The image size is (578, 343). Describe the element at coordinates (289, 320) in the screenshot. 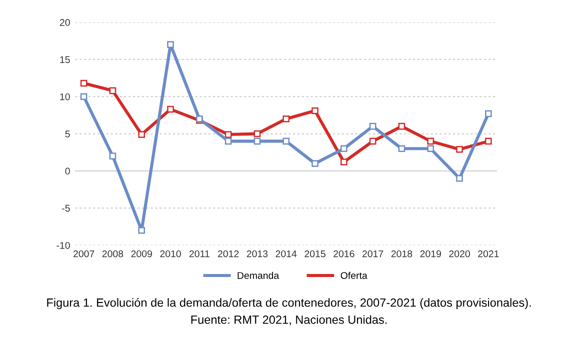

I see `source-note: Fuente: RMT 2021, Naciones Unidas.` at that location.